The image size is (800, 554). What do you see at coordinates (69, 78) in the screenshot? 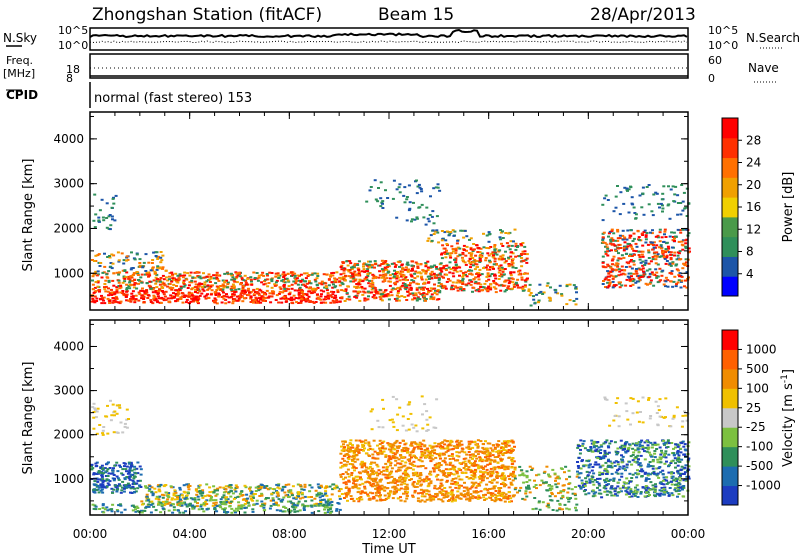
I see `freq-tick-bottom: 8` at bounding box center [69, 78].